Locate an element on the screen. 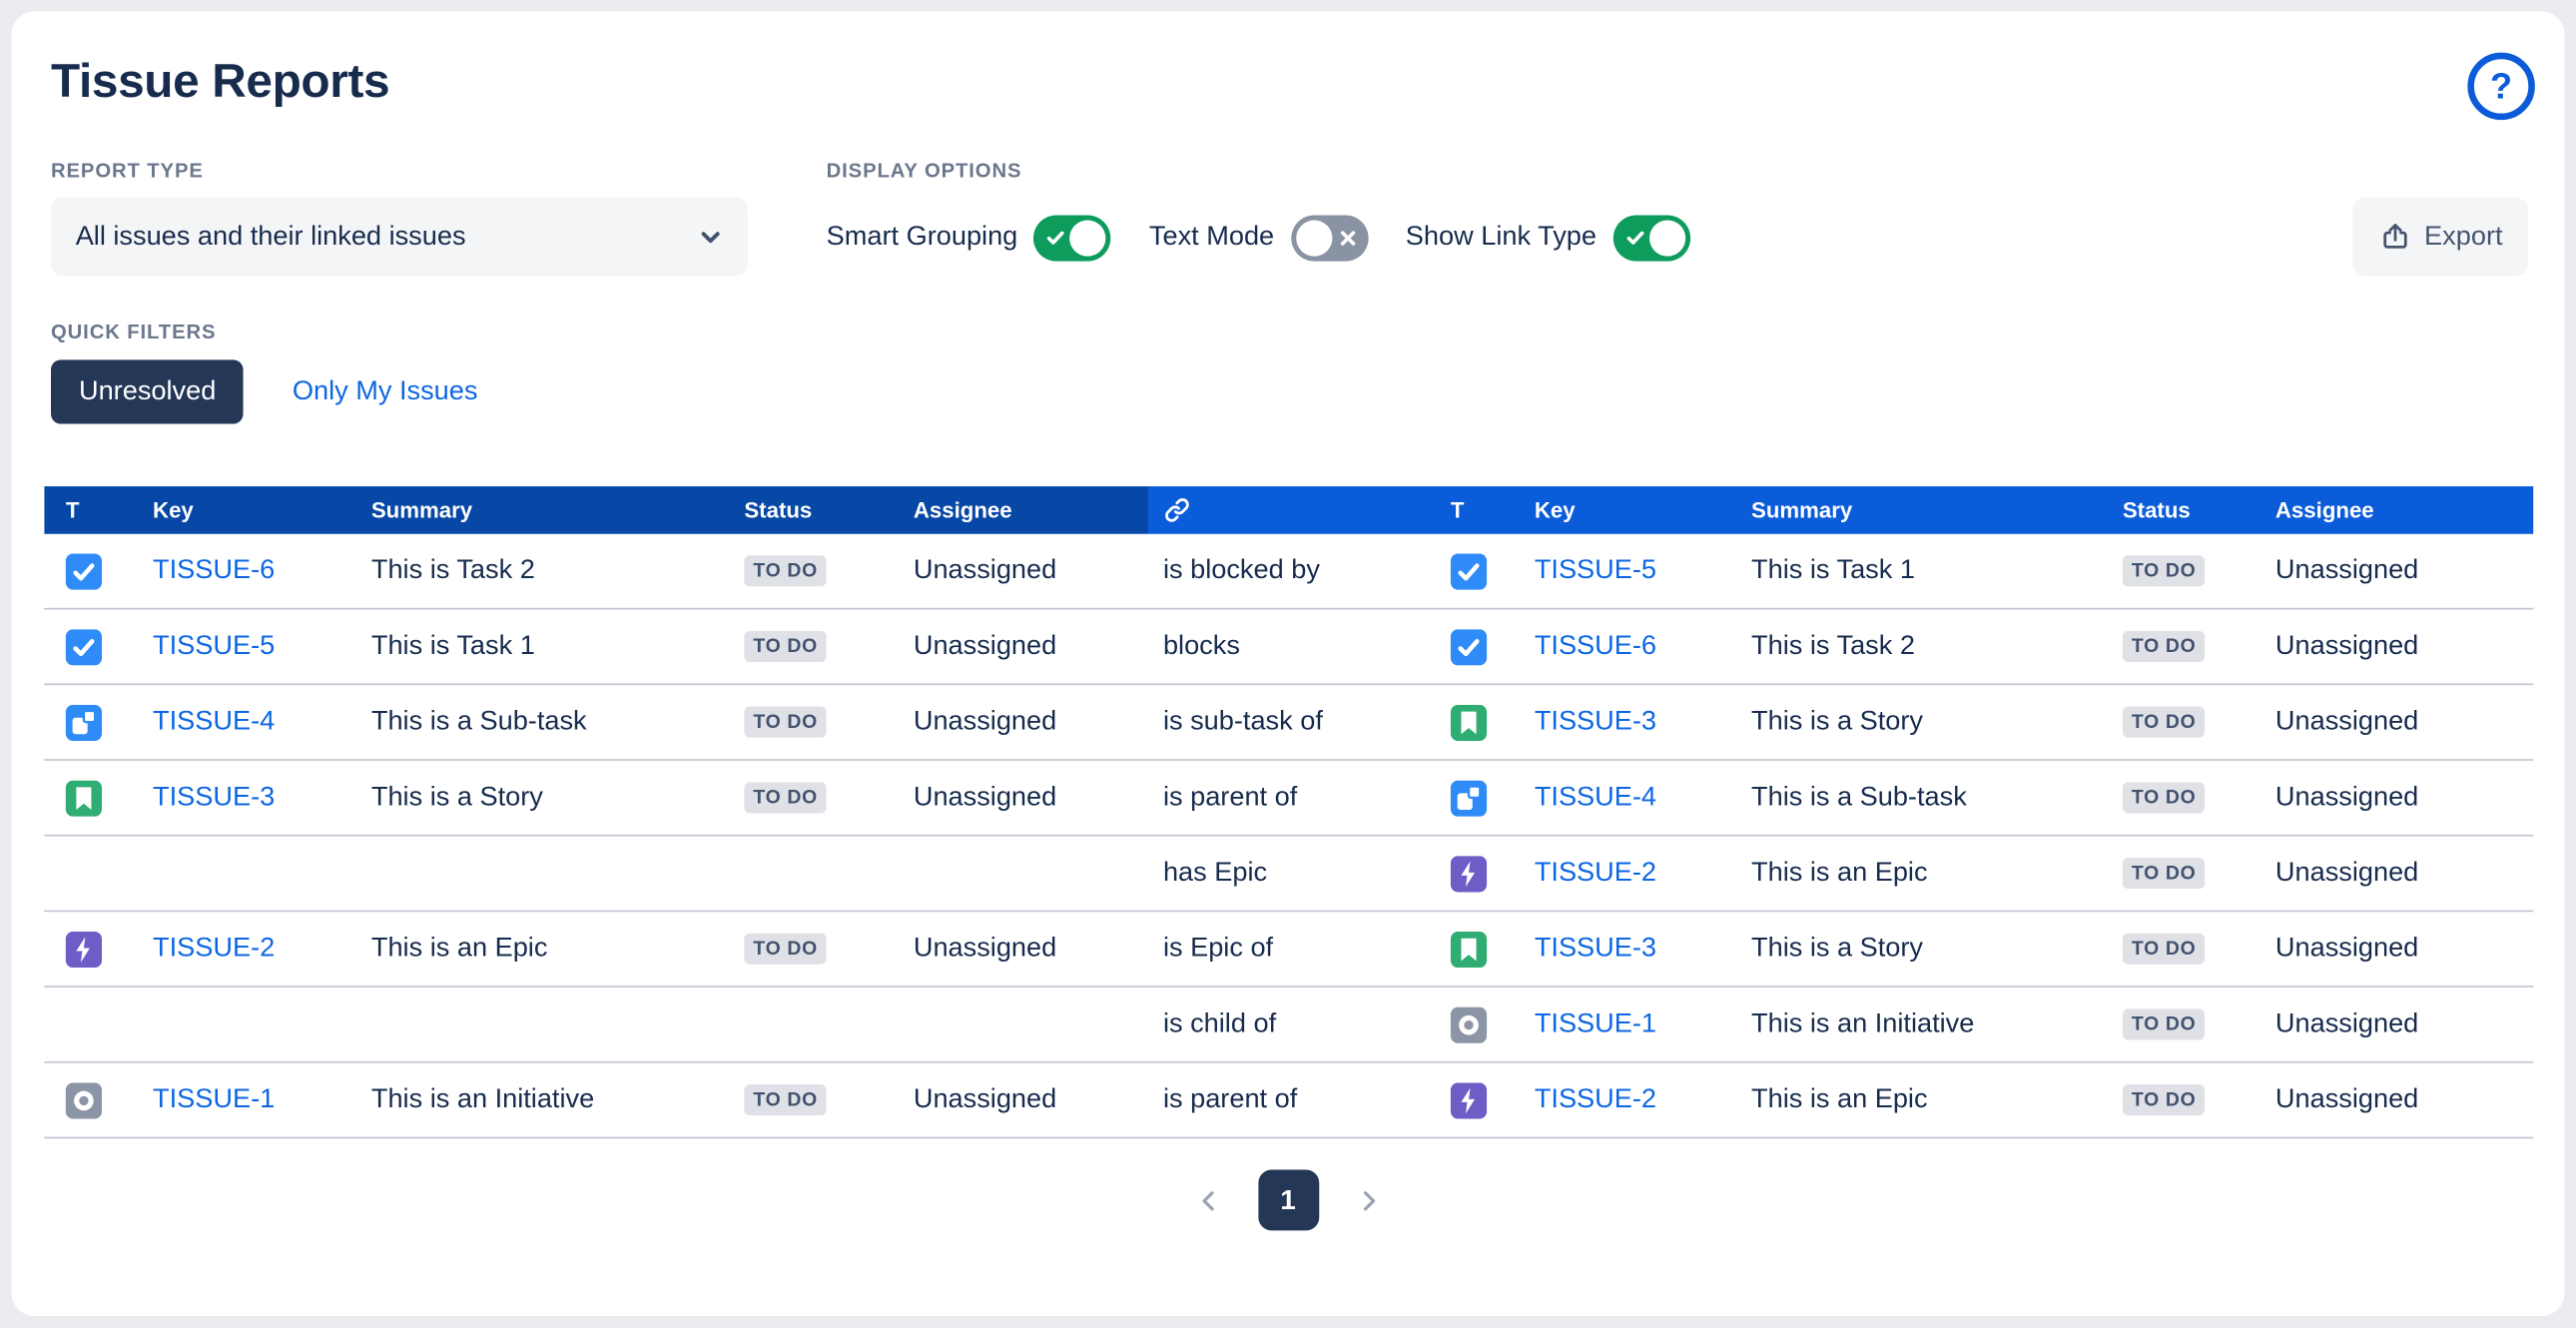 The image size is (2576, 1328). summary-cell: This is Task 2 is located at coordinates (553, 570).